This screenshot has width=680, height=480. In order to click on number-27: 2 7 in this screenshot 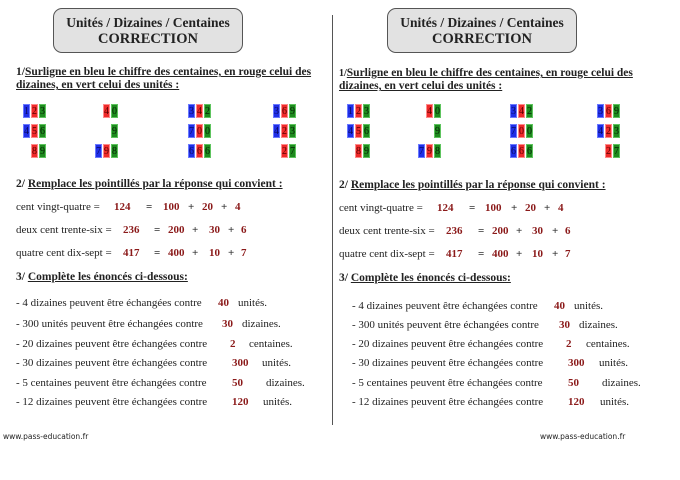, I will do `click(613, 151)`.